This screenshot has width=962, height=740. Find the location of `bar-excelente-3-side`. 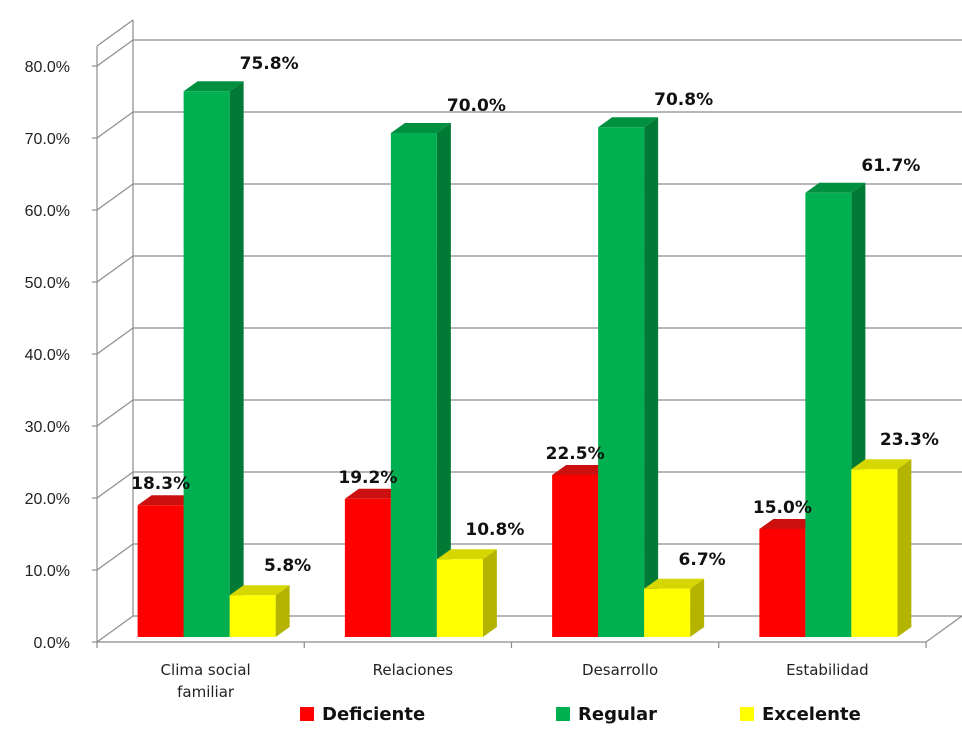

bar-excelente-3-side is located at coordinates (697, 607).